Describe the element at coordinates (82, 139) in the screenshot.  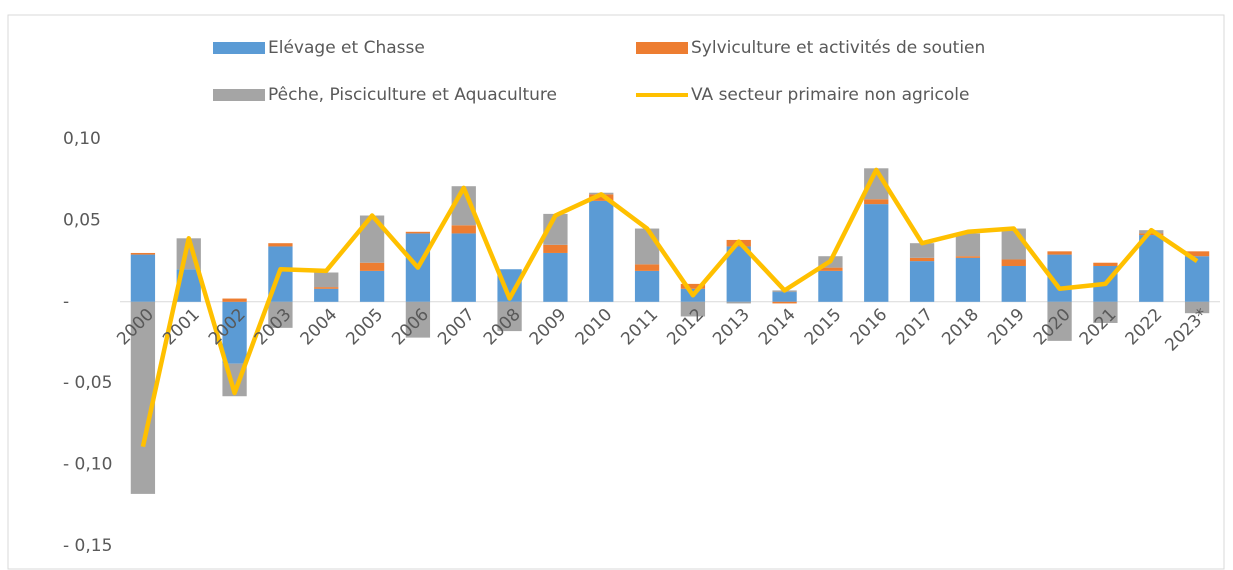
I see `y-tick-label: 0,10` at that location.